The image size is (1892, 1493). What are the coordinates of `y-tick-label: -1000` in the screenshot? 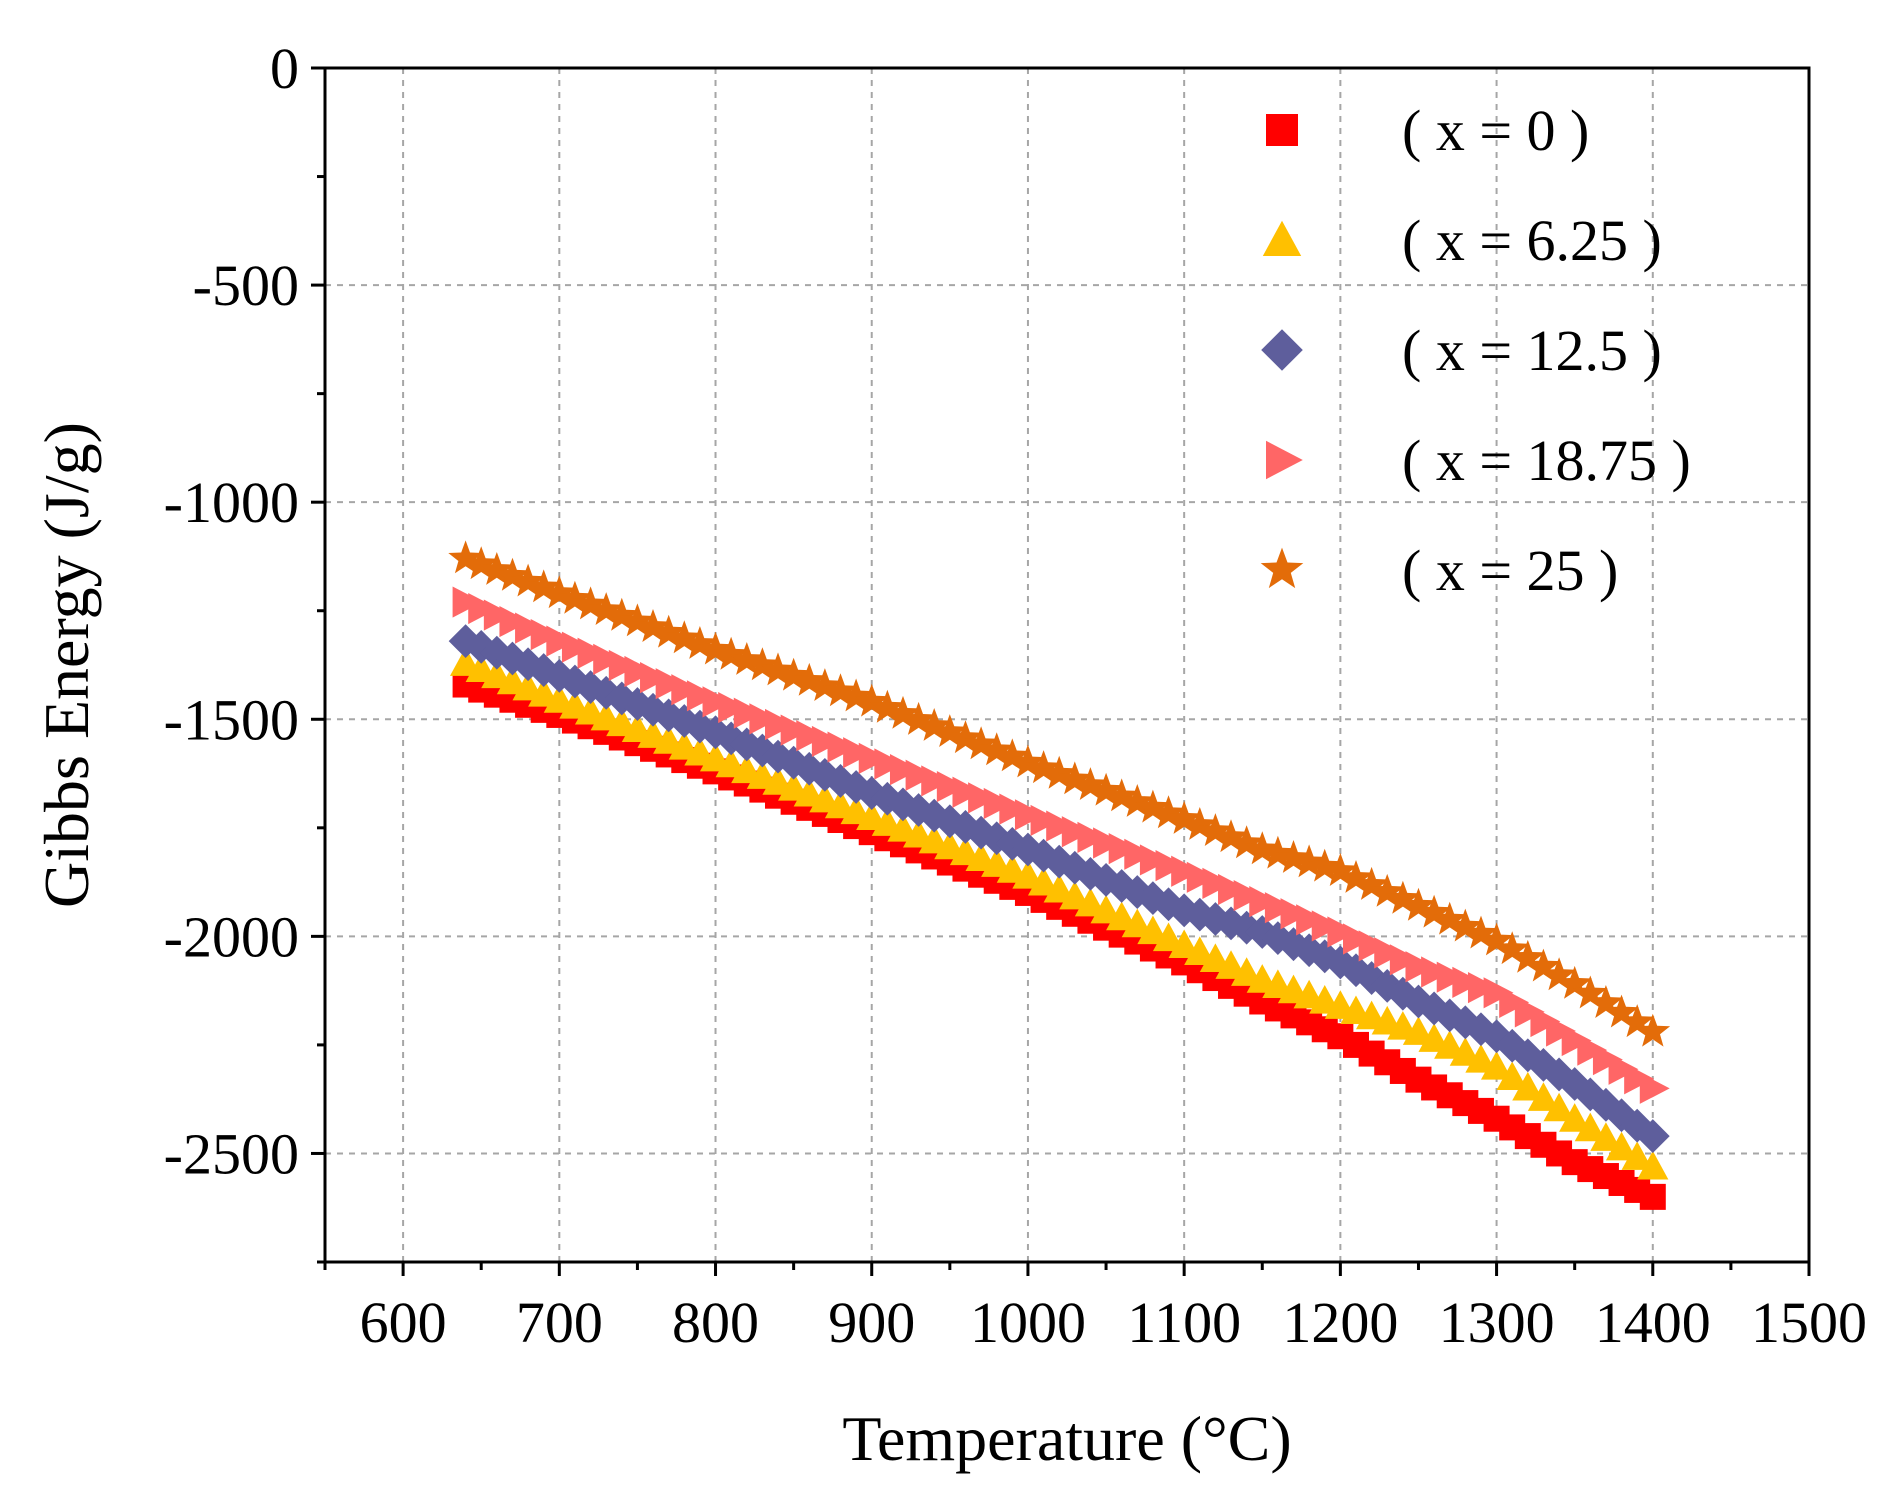 It's located at (231, 502).